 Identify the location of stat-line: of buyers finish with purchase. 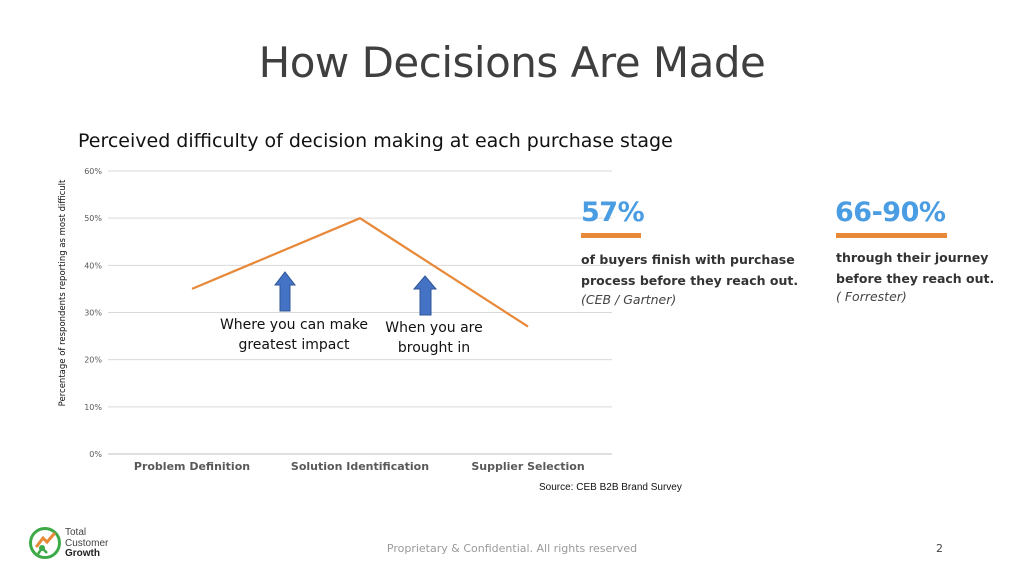
(688, 259).